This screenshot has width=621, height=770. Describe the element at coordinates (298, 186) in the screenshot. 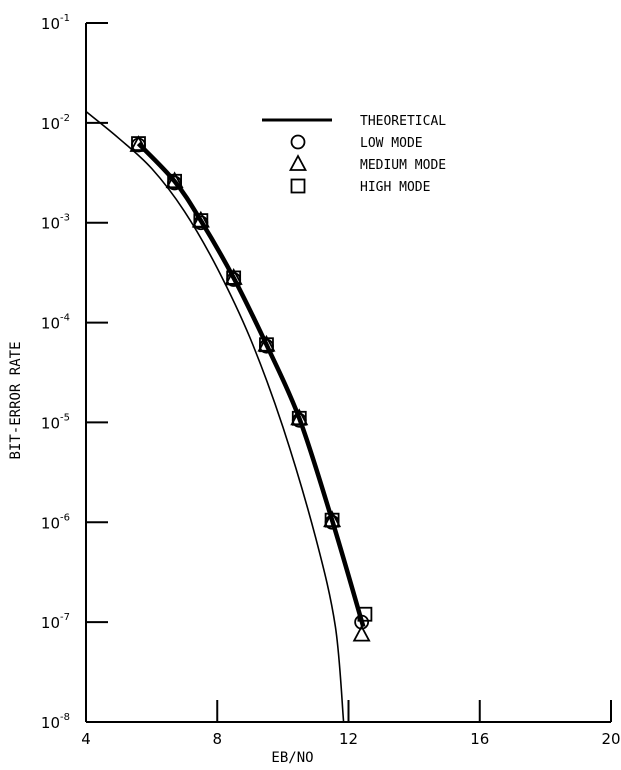

I see `legend-square-swatch` at that location.